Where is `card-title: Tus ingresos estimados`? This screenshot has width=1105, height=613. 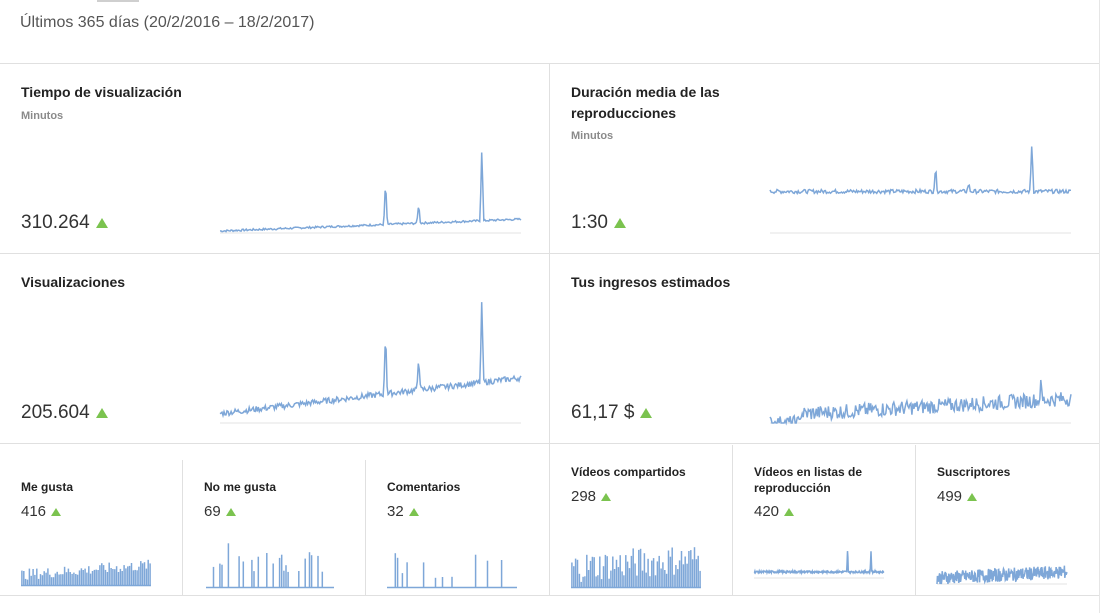
card-title: Tus ingresos estimados is located at coordinates (651, 282).